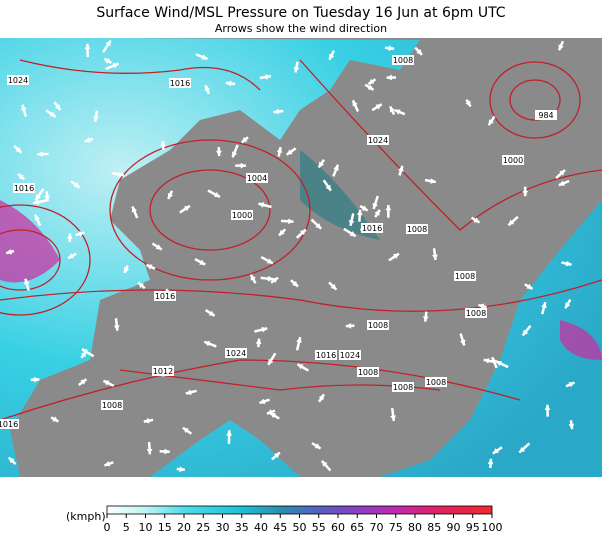 The image size is (602, 553). What do you see at coordinates (223, 527) in the screenshot?
I see `colorbar-tick-label: 30` at bounding box center [223, 527].